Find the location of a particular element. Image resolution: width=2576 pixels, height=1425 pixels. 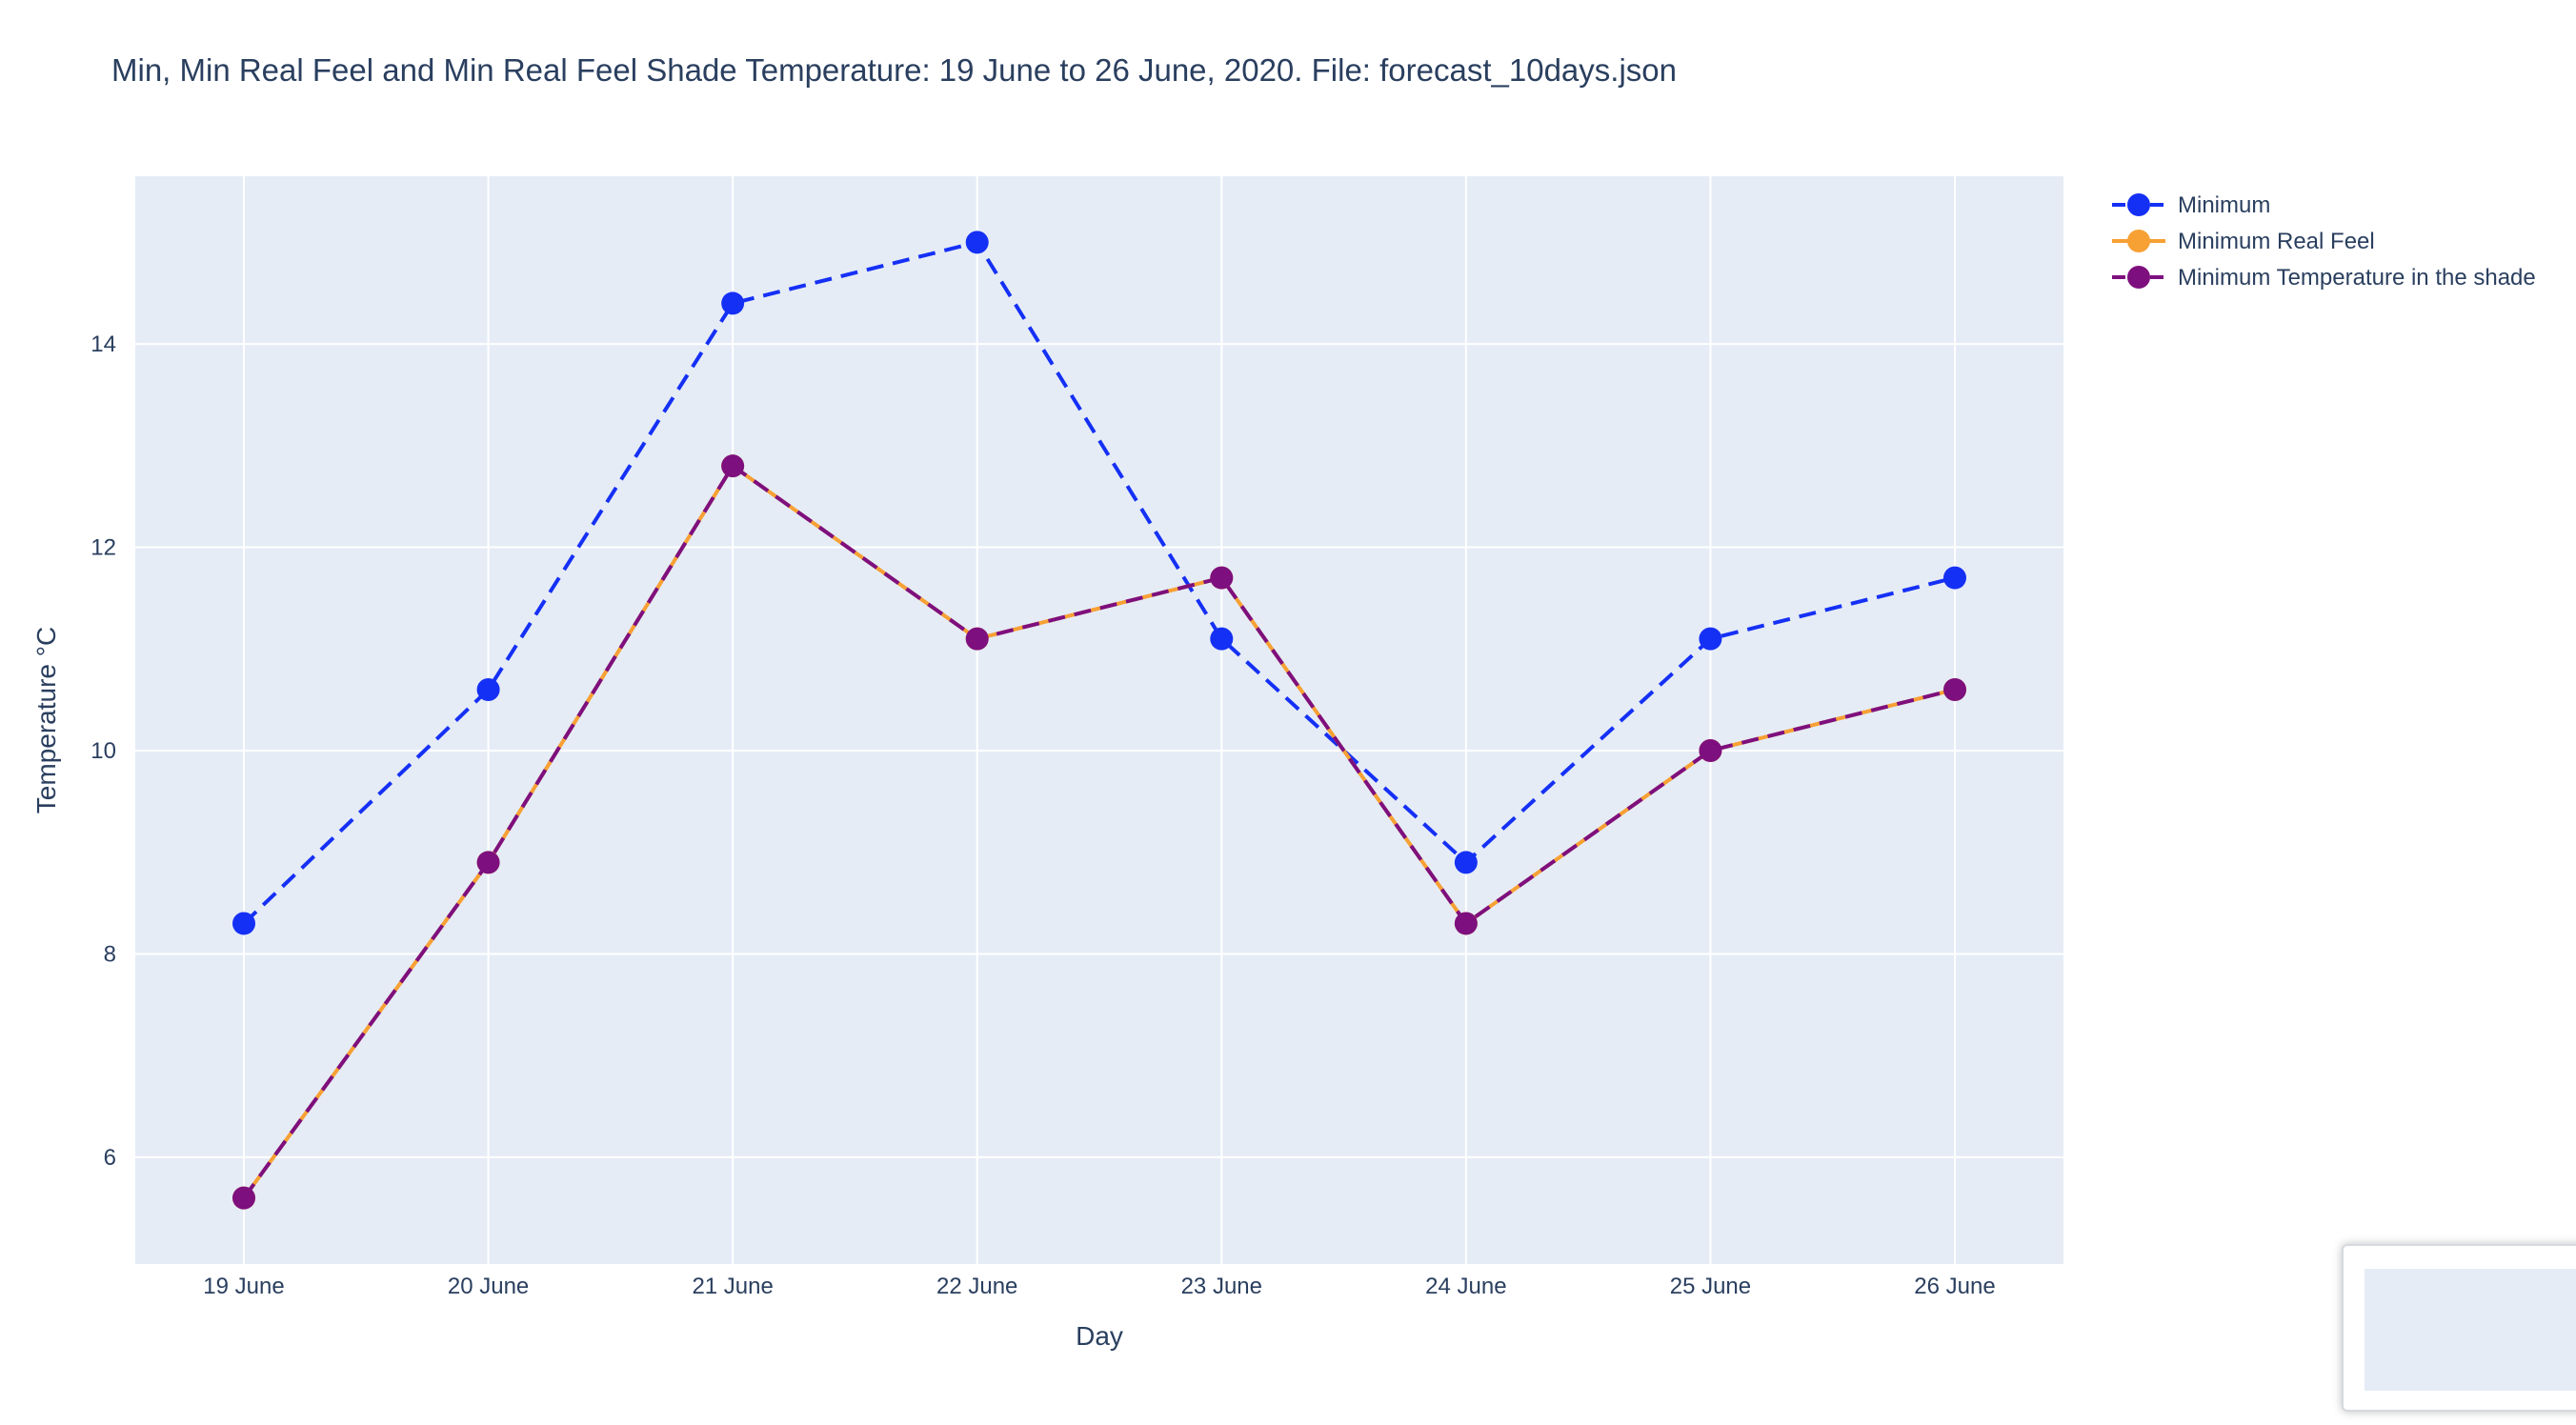

y-axis-ticks: 6 8 10 12 14 is located at coordinates (104, 751).